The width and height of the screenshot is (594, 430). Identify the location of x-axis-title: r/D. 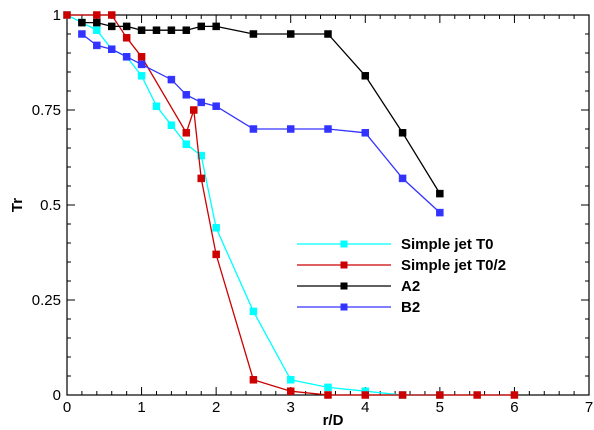
(333, 420).